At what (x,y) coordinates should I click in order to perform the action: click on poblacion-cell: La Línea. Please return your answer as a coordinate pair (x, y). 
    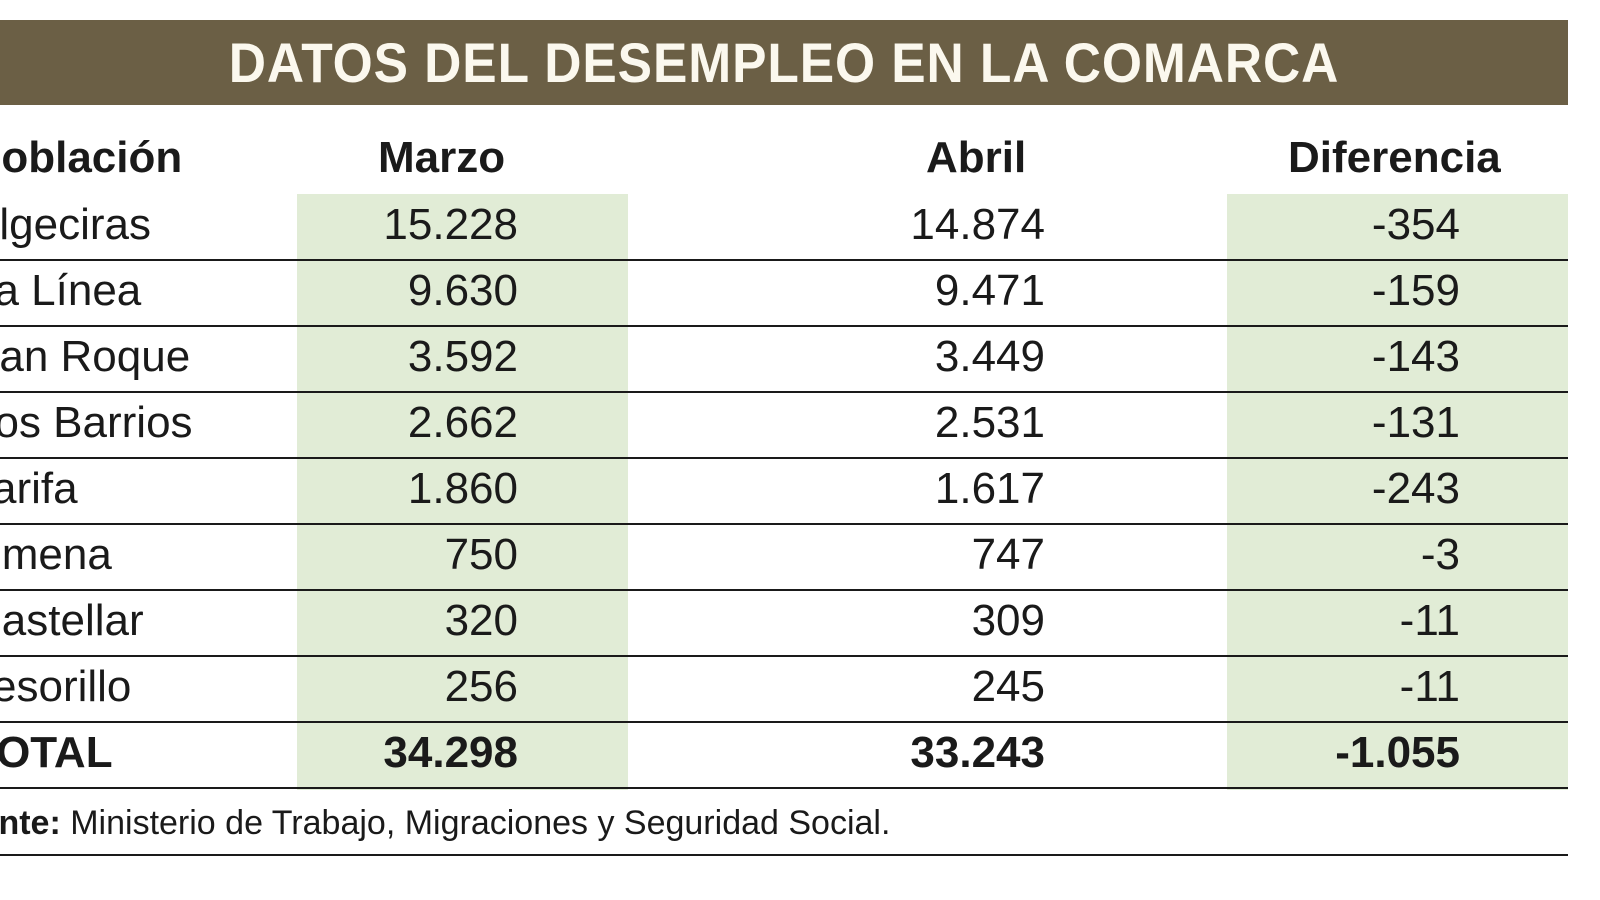
    Looking at the image, I should click on (71, 290).